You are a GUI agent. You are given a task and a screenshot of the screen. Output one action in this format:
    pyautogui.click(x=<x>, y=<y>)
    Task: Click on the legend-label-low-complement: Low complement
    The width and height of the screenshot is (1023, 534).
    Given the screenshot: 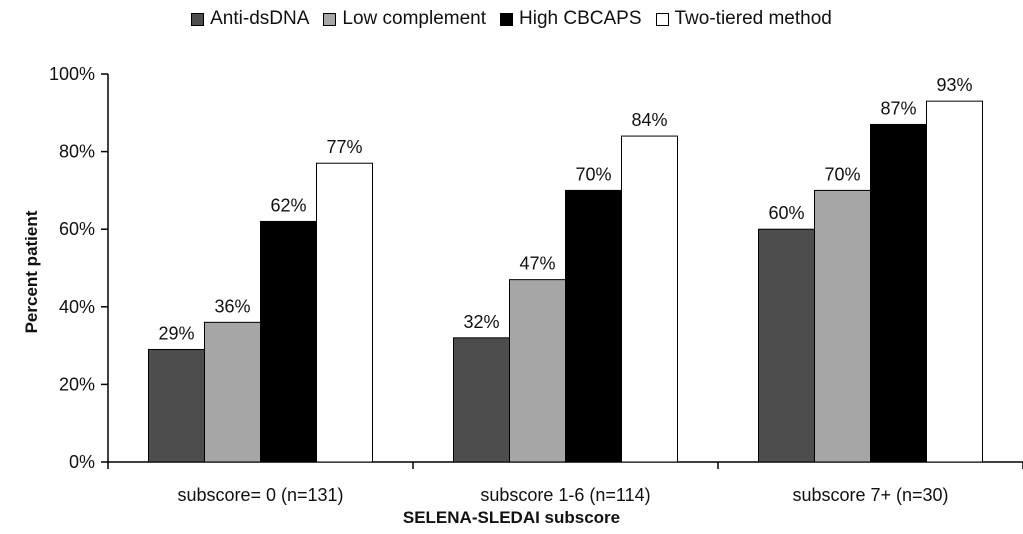 What is the action you would take?
    pyautogui.click(x=414, y=18)
    